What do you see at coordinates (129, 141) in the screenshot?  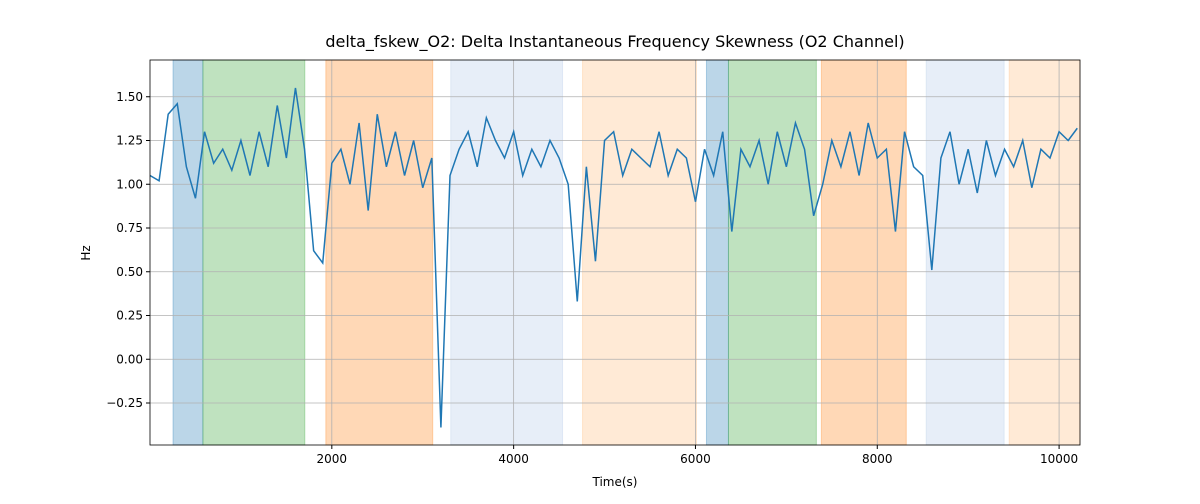 I see `y-tick-label: 1.25` at bounding box center [129, 141].